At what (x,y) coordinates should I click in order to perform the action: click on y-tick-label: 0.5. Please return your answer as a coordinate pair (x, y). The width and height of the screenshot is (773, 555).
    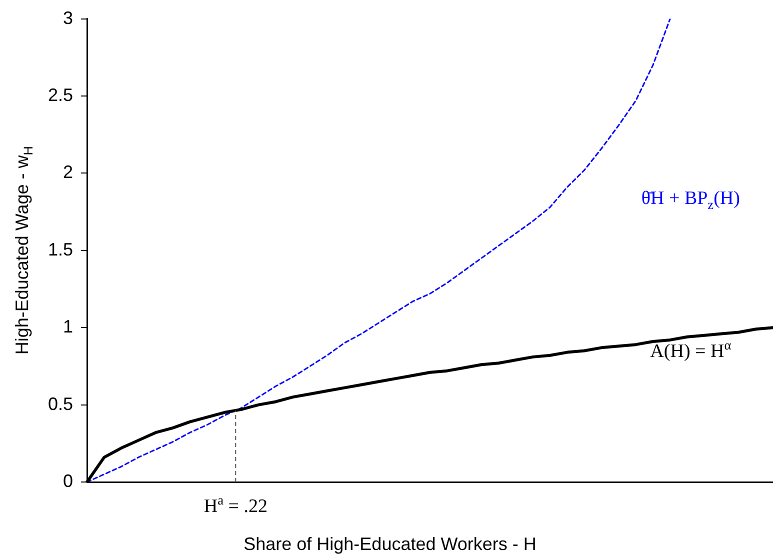
    Looking at the image, I should click on (61, 404).